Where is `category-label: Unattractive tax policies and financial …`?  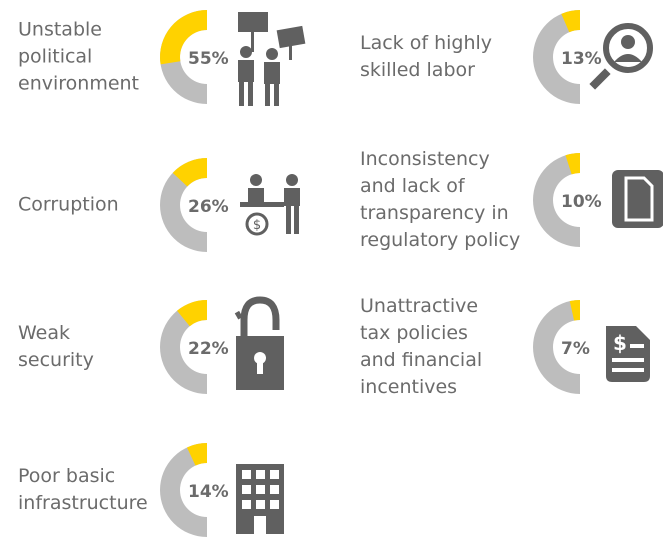 category-label: Unattractive tax policies and financial … is located at coordinates (421, 346).